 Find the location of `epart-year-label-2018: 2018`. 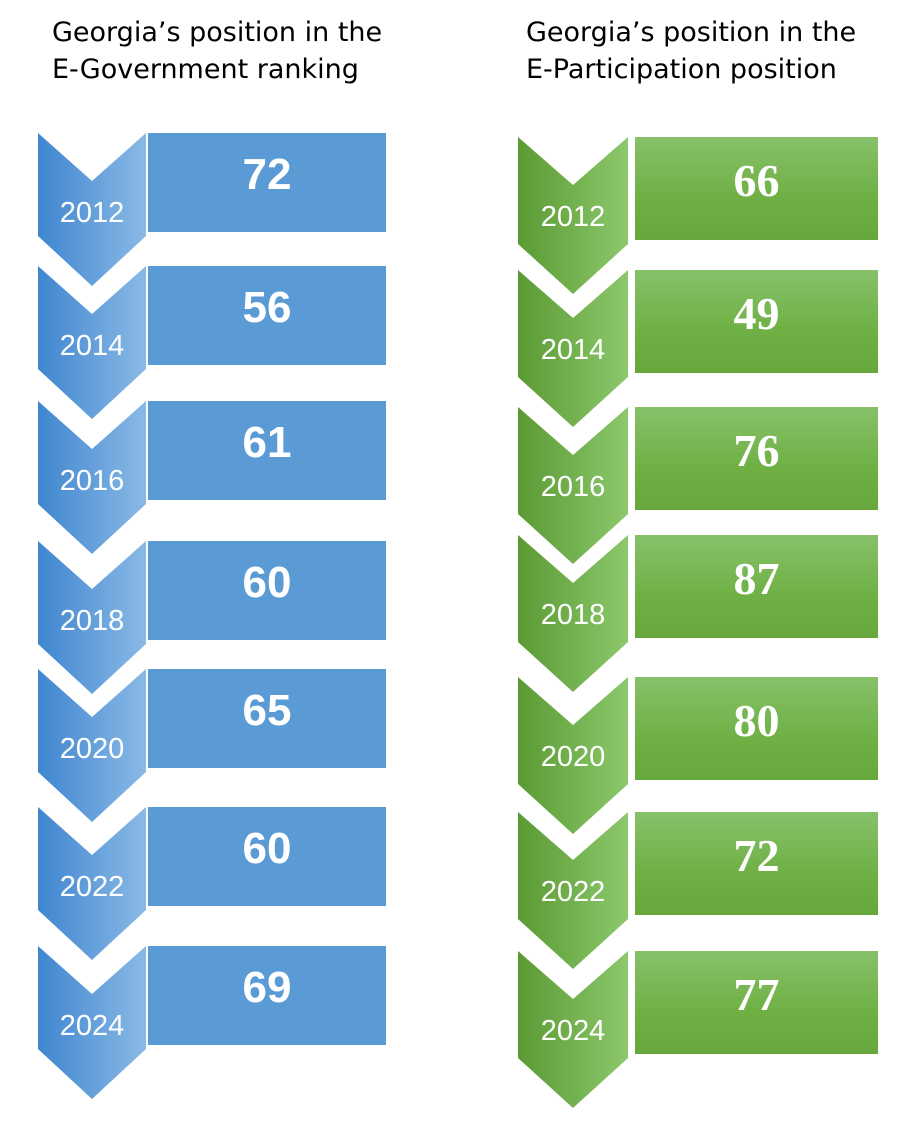

epart-year-label-2018: 2018 is located at coordinates (573, 615).